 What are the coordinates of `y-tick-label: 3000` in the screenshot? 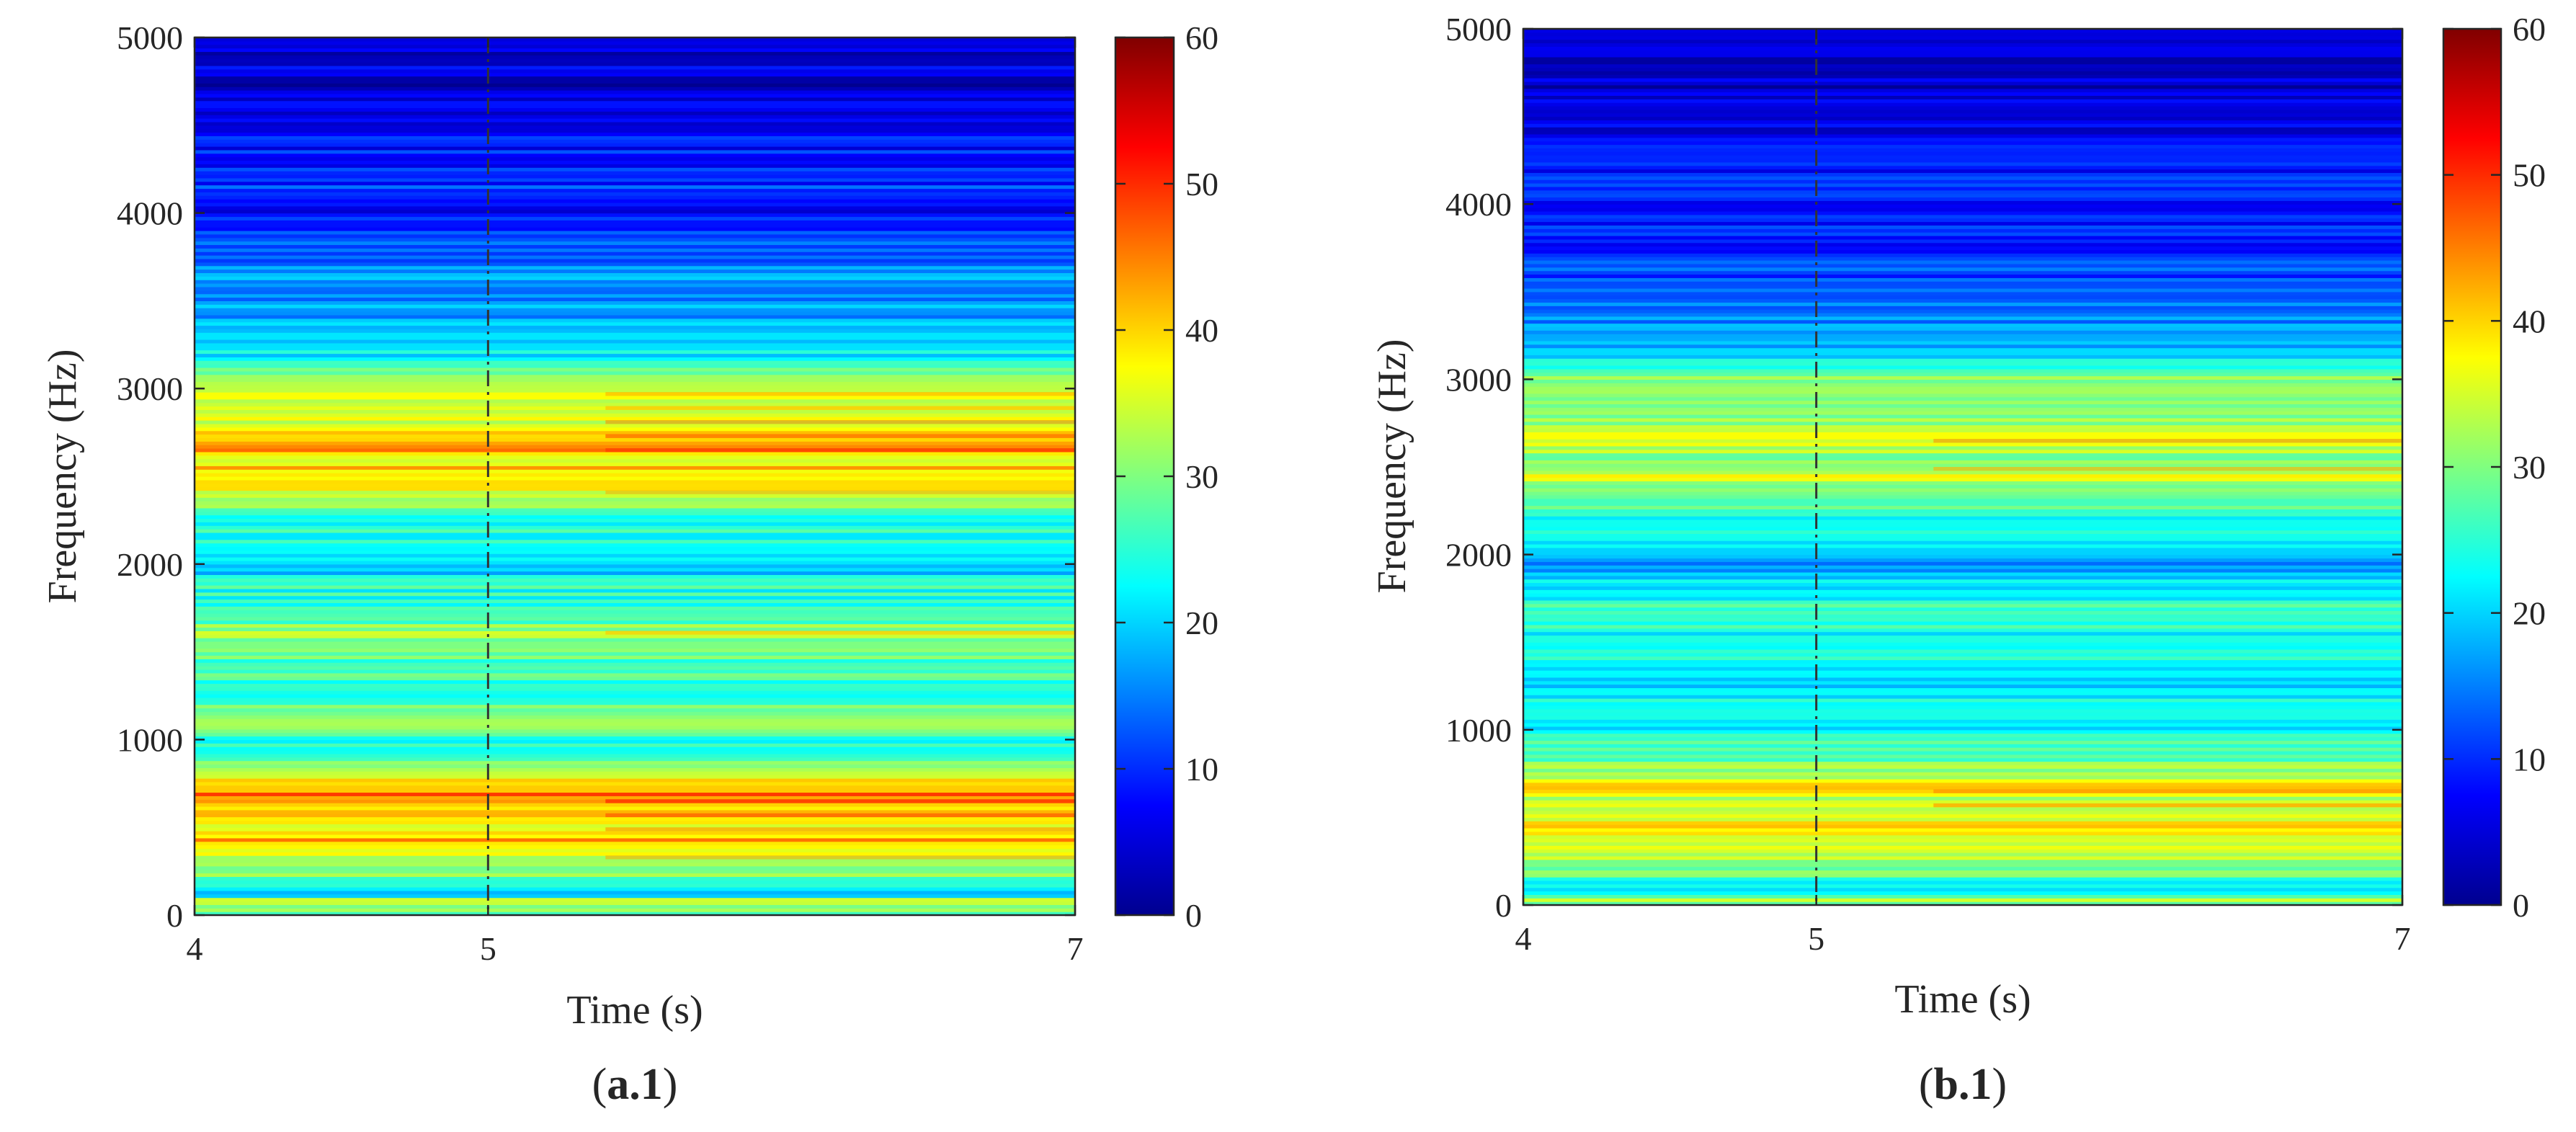 It's located at (150, 388).